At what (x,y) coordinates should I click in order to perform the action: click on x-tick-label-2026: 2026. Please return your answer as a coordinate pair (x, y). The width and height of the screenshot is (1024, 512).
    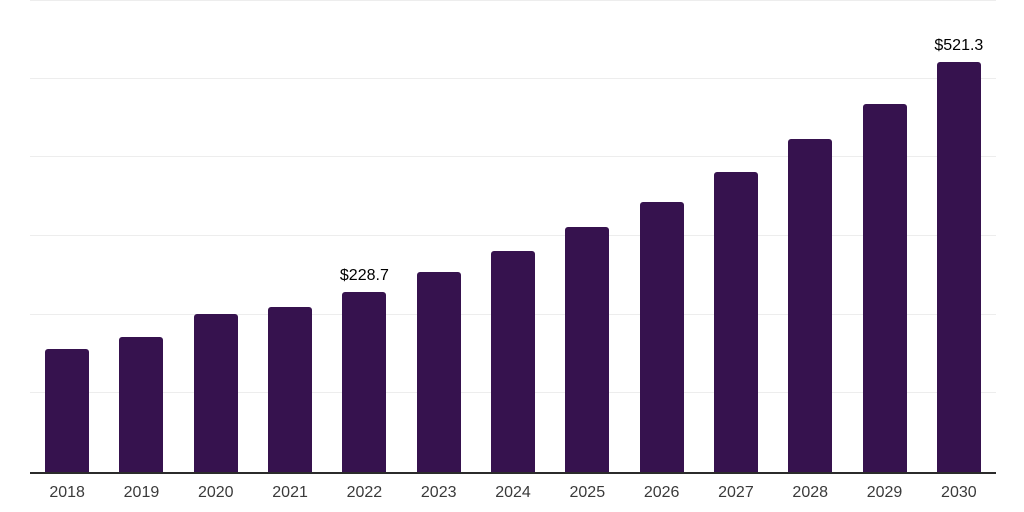
    Looking at the image, I should click on (661, 492).